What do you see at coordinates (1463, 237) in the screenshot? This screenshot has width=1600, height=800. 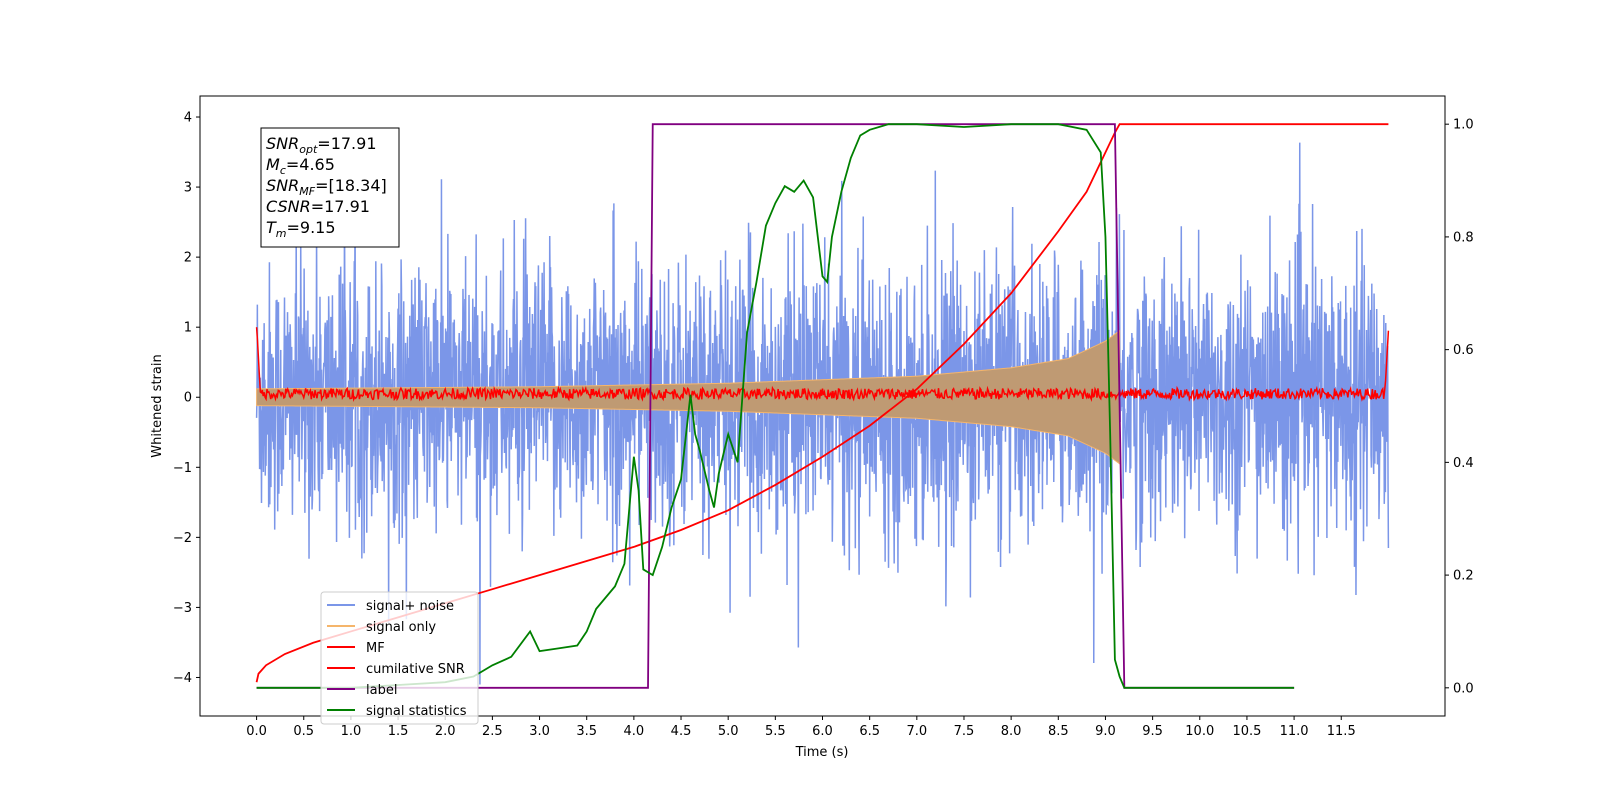 I see `y2-tick-label: 0.8` at bounding box center [1463, 237].